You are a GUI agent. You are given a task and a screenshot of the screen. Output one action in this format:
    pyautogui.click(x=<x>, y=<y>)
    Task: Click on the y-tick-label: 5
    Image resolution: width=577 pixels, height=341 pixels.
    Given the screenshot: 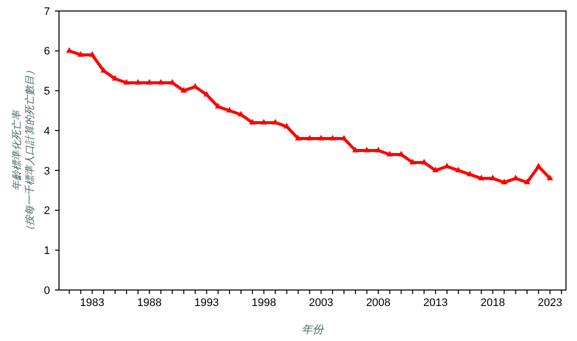 What is the action you would take?
    pyautogui.click(x=47, y=92)
    